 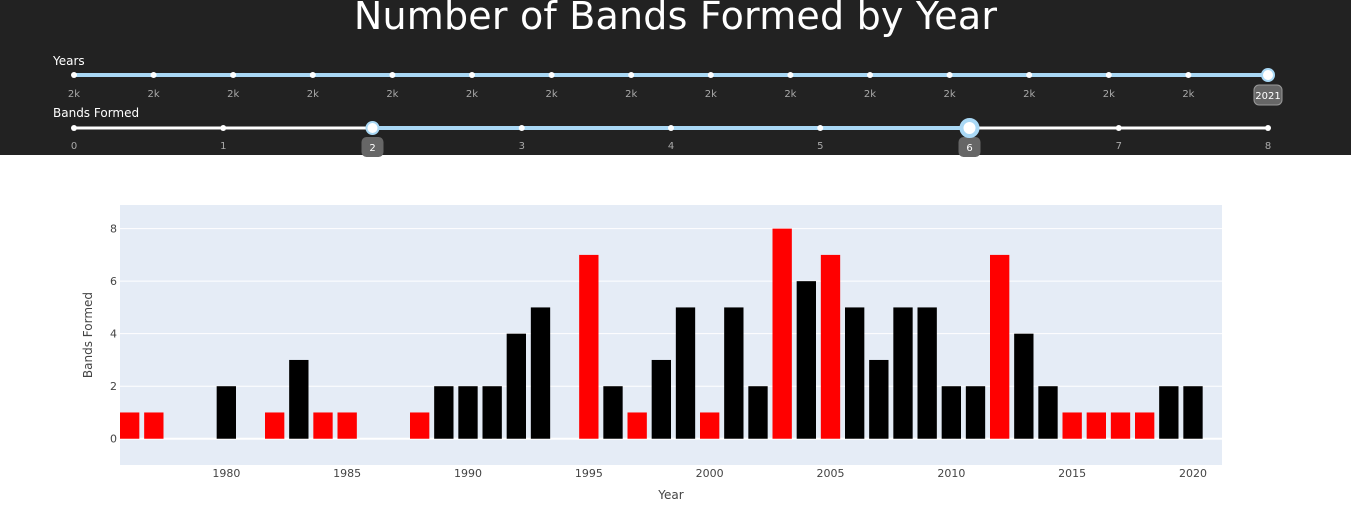 I want to click on bands-range-slider: 0 1 3 4 5 7 8 2 6, so click(x=675, y=136).